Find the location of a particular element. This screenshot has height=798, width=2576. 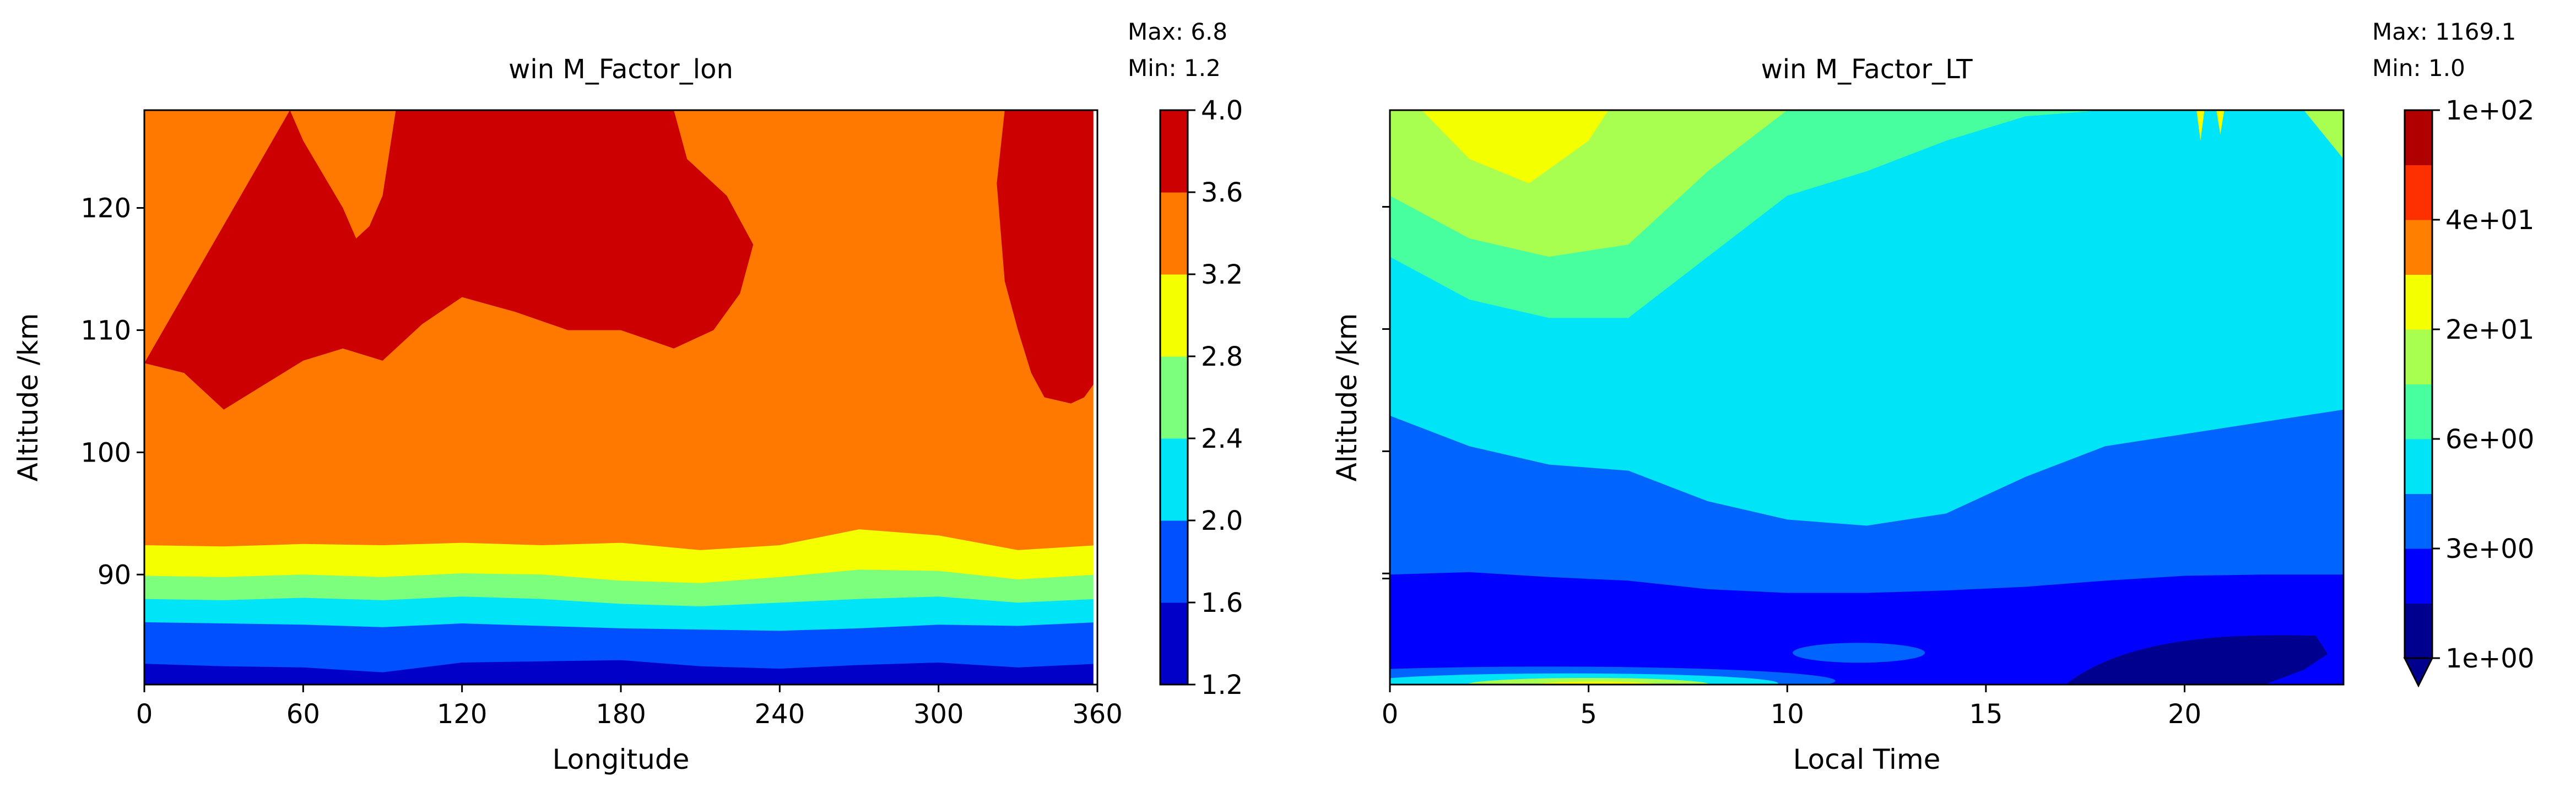

colorbar-tick-label: 3e+00 is located at coordinates (2489, 549).